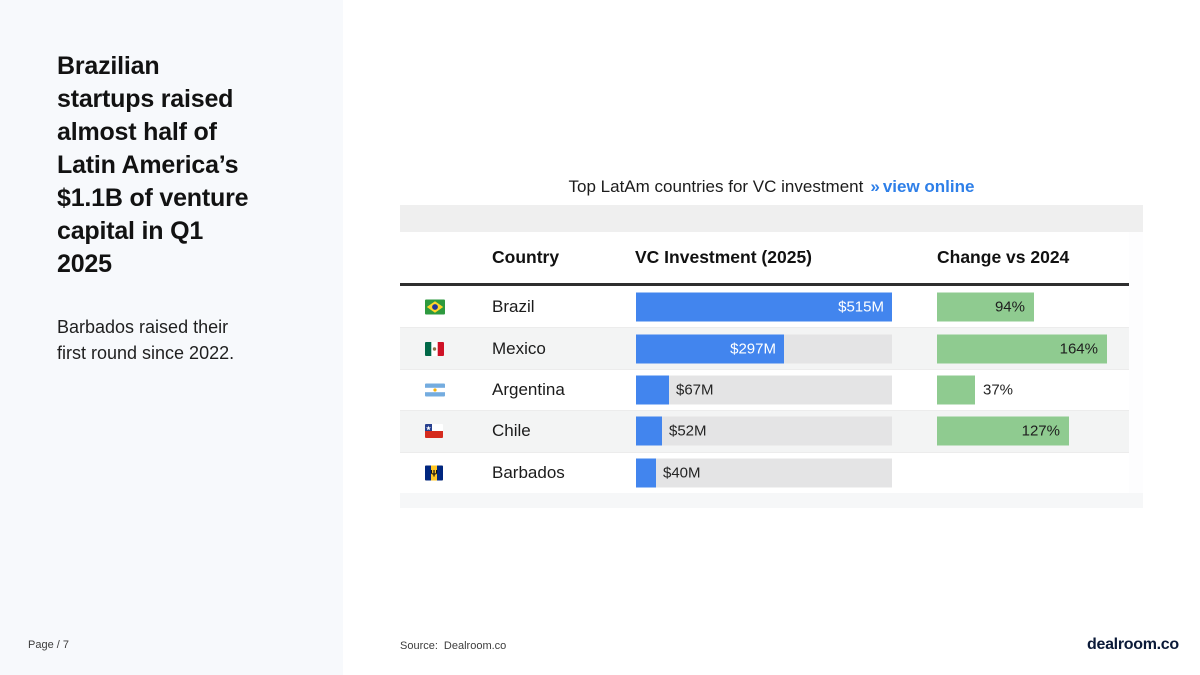 The image size is (1200, 675). I want to click on dealroom-logo: dealroom.co, so click(1133, 644).